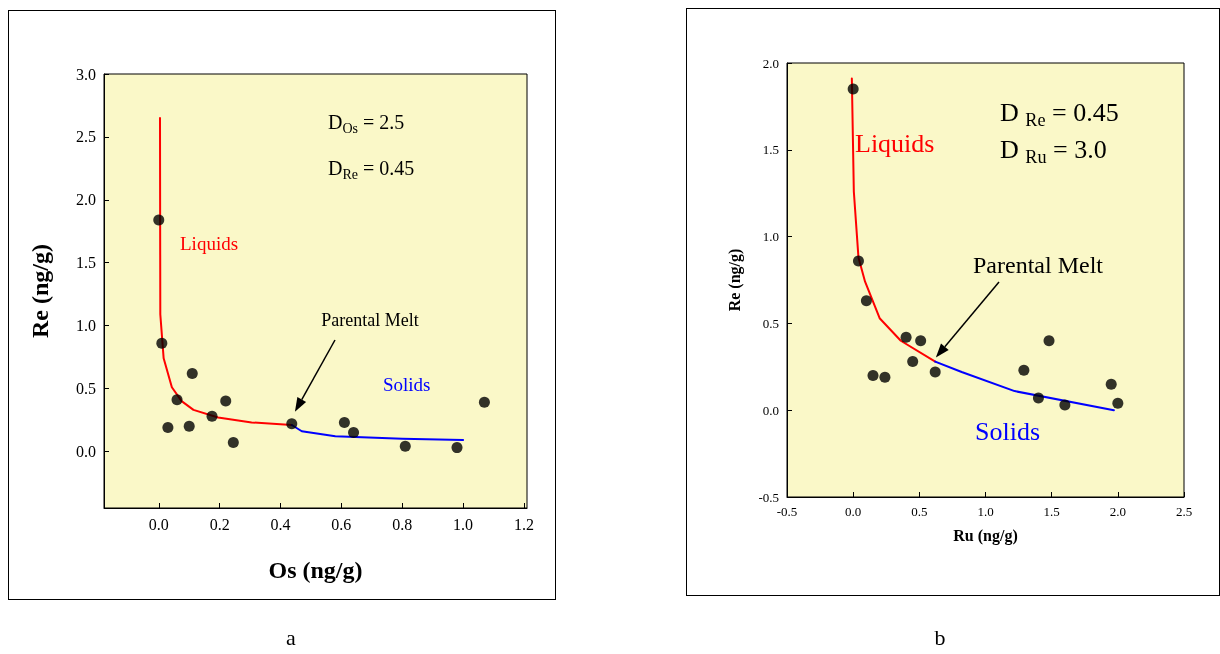  I want to click on x-tick-label: 0.5, so click(919, 511).